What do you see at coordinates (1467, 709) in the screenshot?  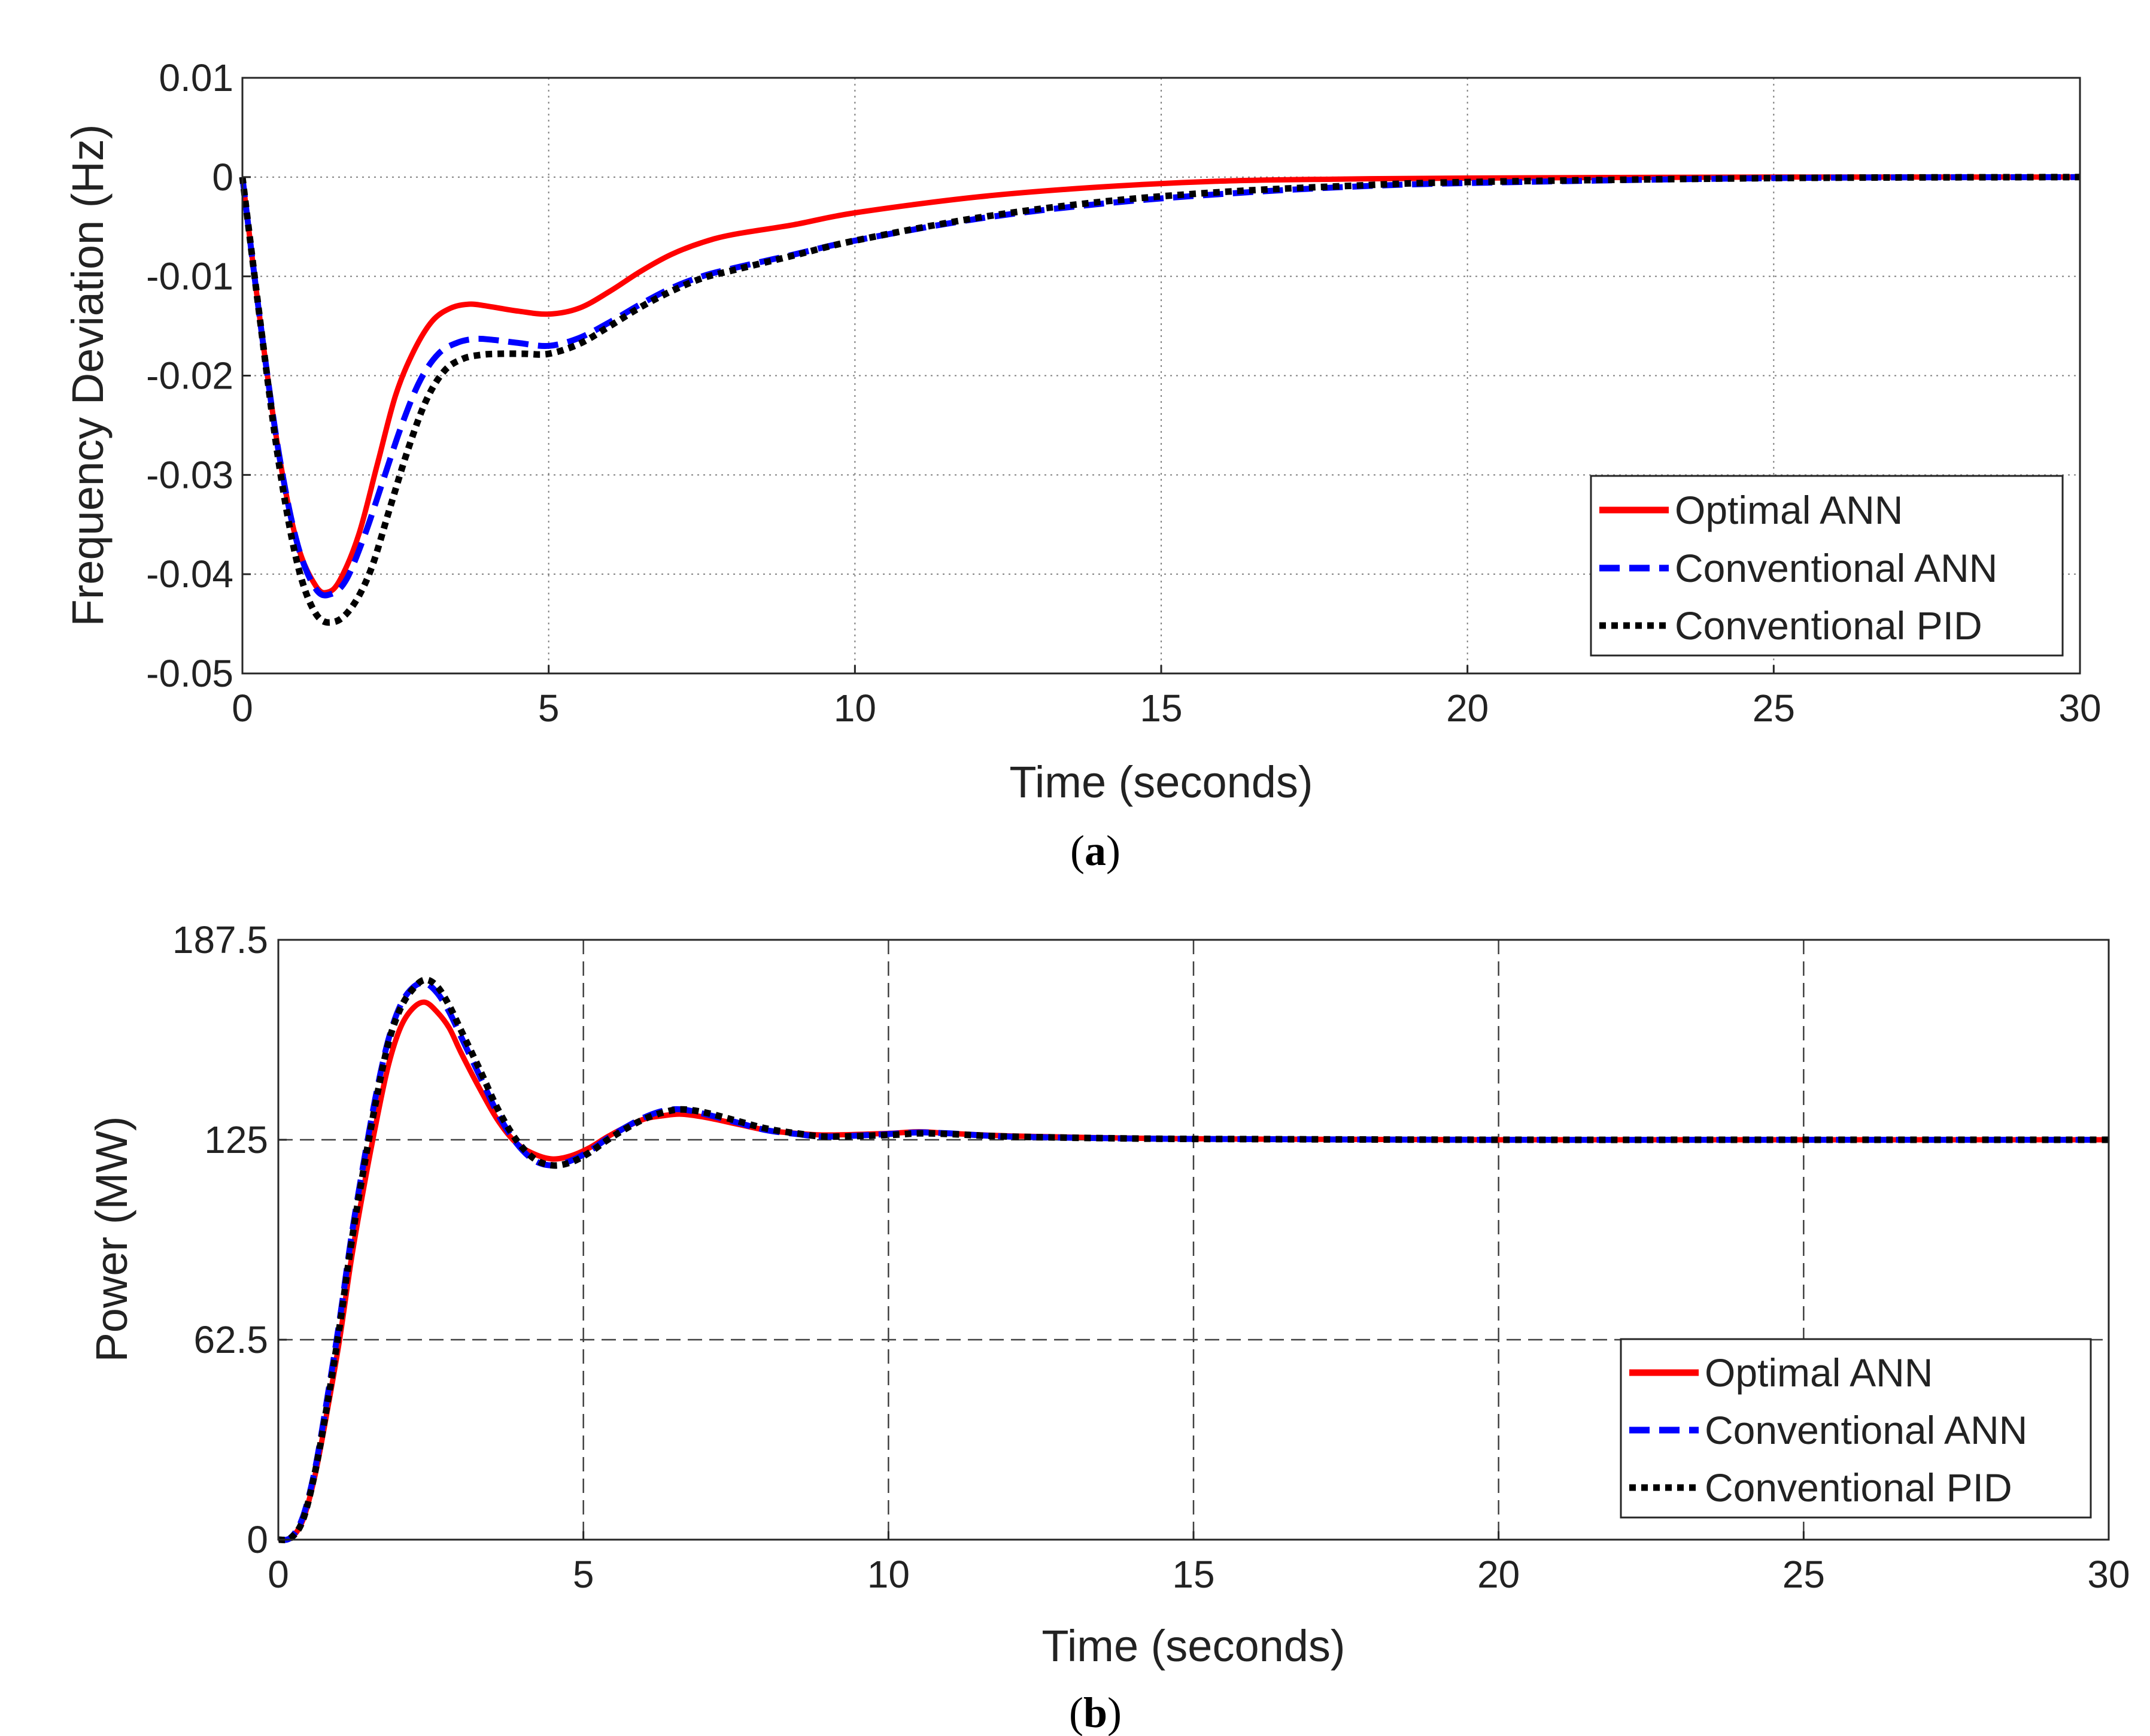 I see `chart-a-x-tick-label: 20` at bounding box center [1467, 709].